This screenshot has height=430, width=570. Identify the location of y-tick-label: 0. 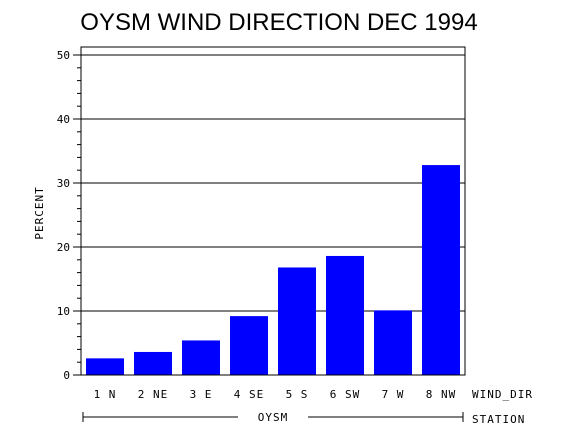
(66, 375).